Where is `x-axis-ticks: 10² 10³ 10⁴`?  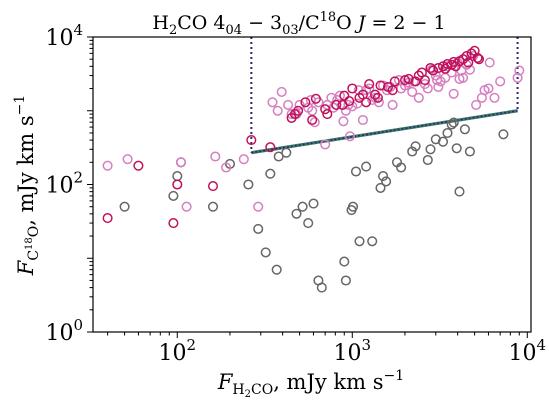 x-axis-ticks: 10² 10³ 10⁴ is located at coordinates (326, 349).